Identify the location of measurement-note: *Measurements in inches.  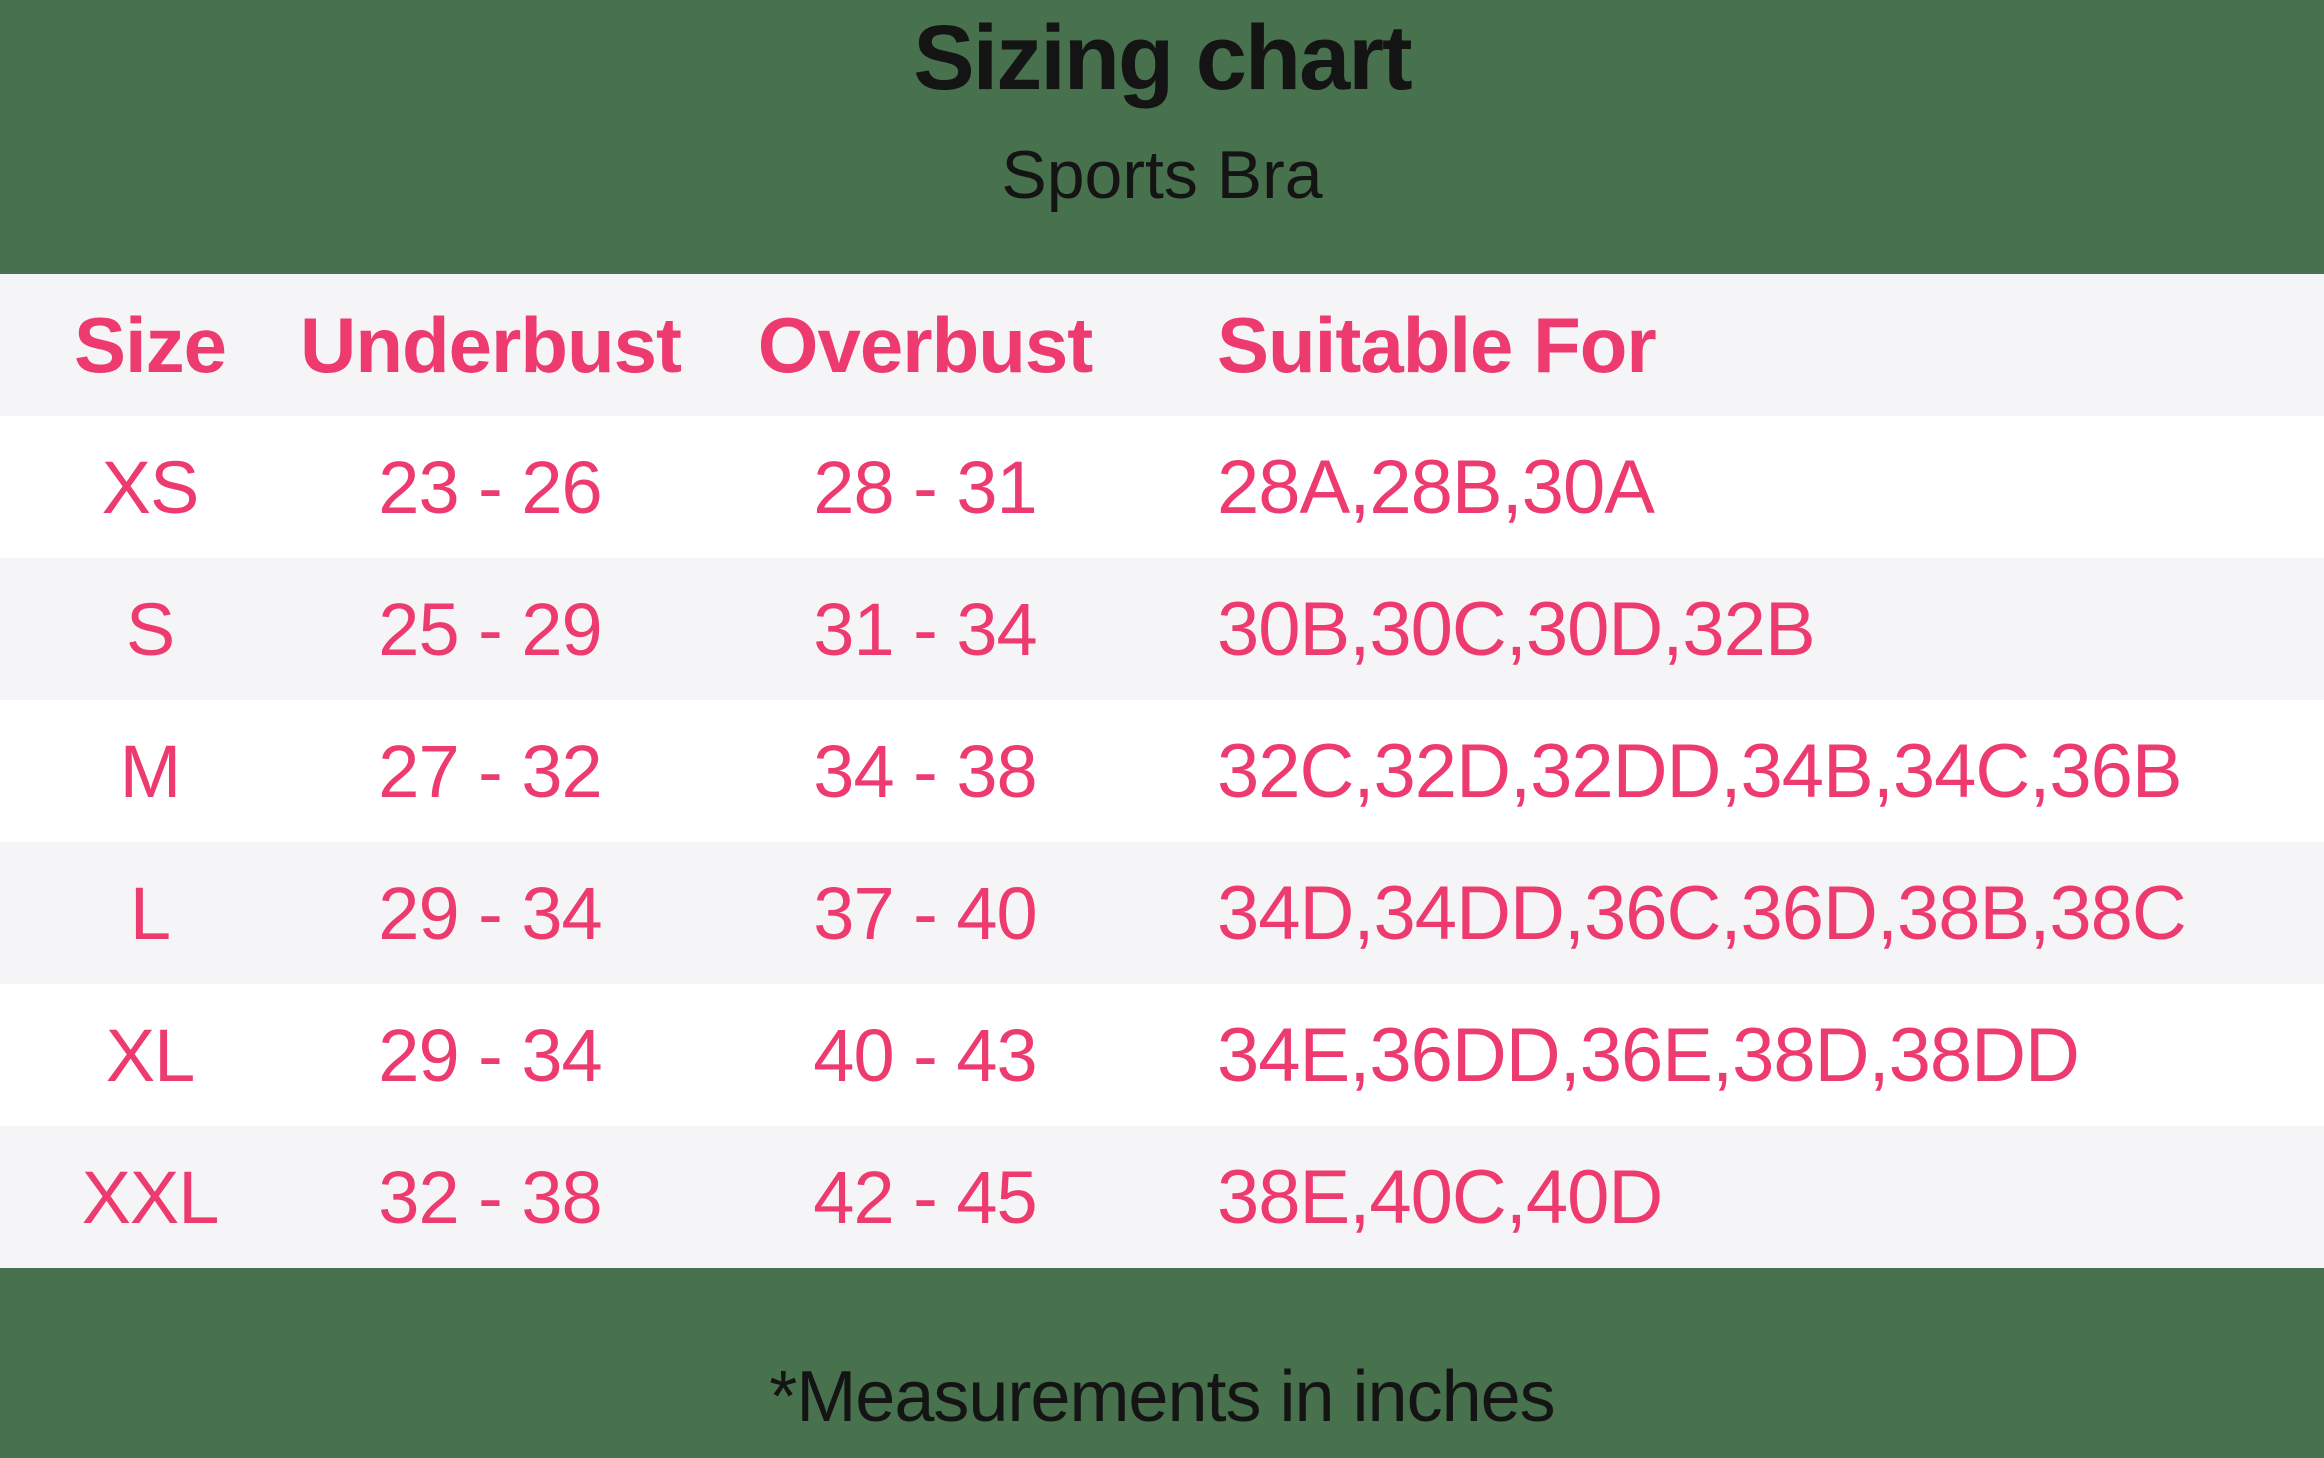
(1162, 1397).